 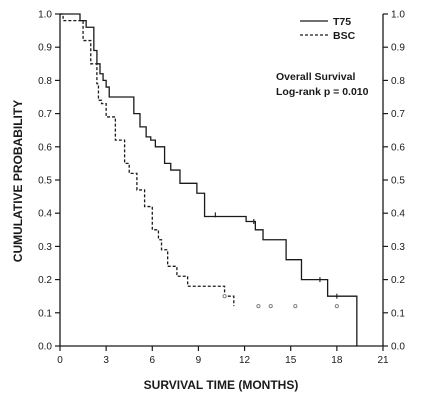 What do you see at coordinates (45, 81) in the screenshot?
I see `y-tick-label-left: 0.8` at bounding box center [45, 81].